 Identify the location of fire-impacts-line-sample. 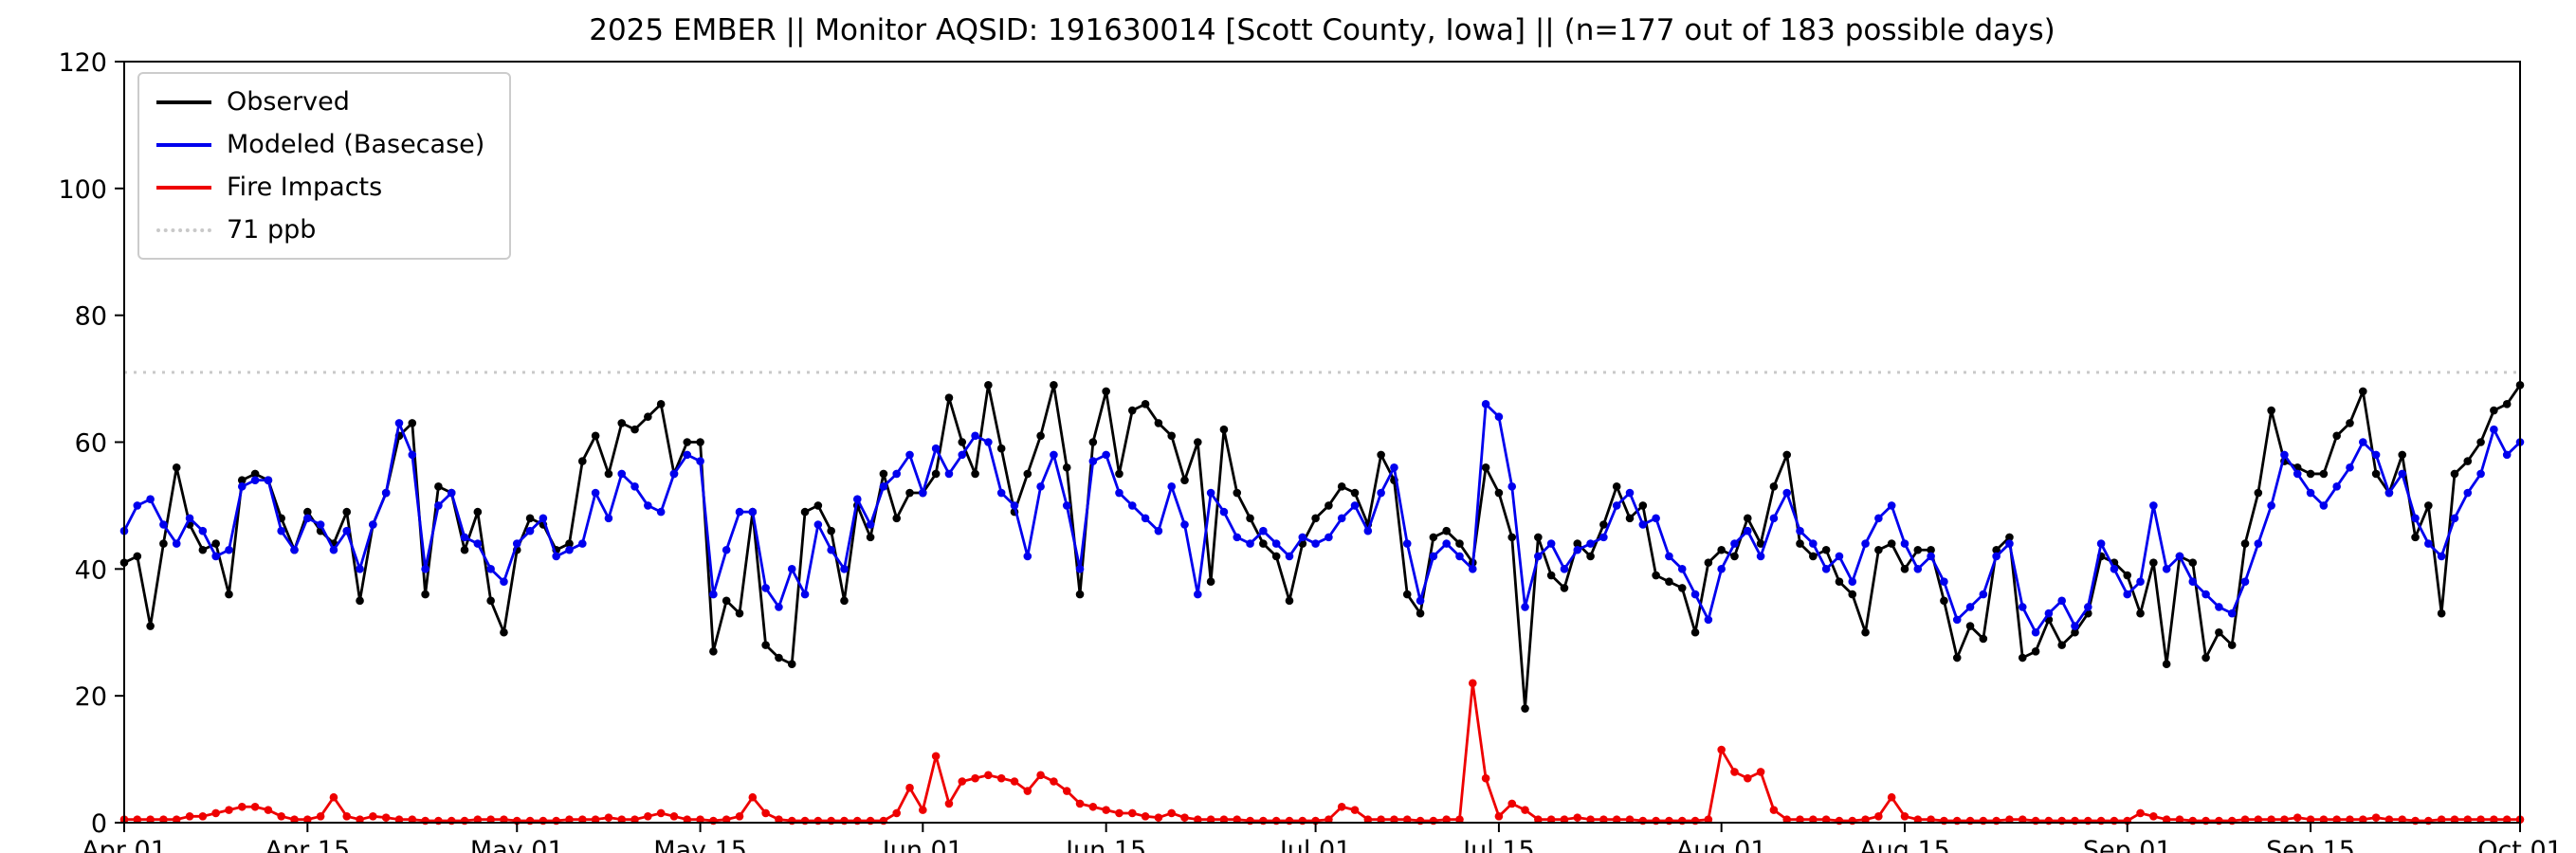
(183, 187).